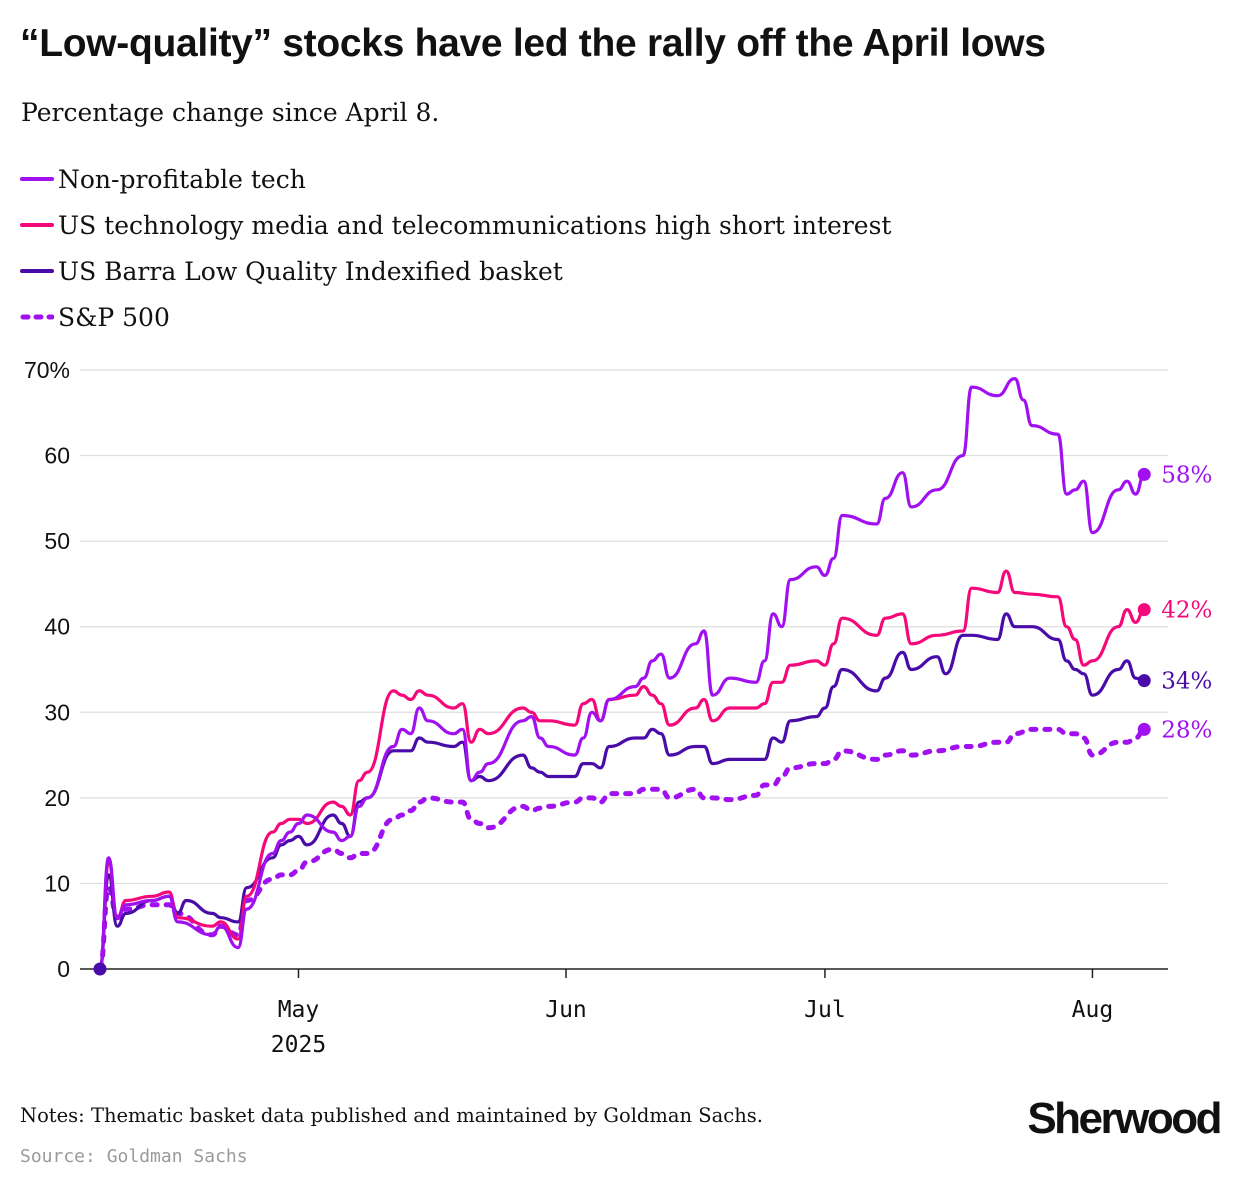 The image size is (1240, 1192). Describe the element at coordinates (47, 370) in the screenshot. I see `y-tick-label: 70%` at that location.